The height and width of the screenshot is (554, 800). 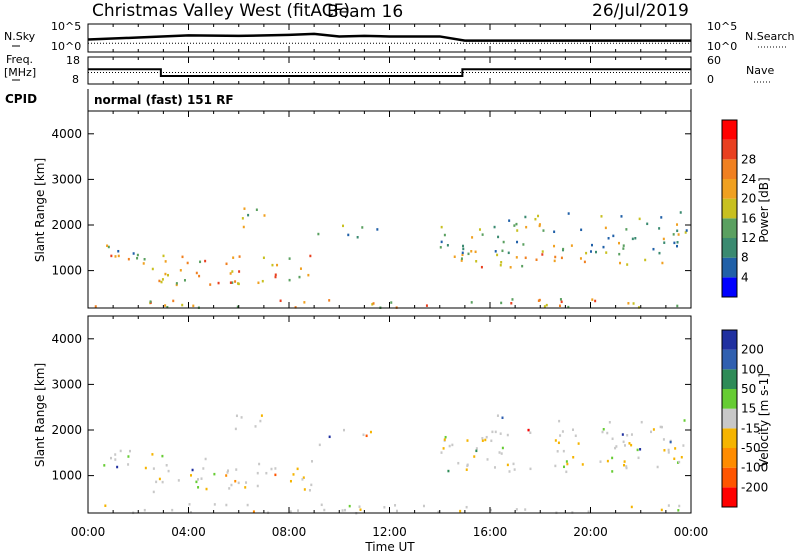 What do you see at coordinates (691, 532) in the screenshot?
I see `x-tick-label: 00:00` at bounding box center [691, 532].